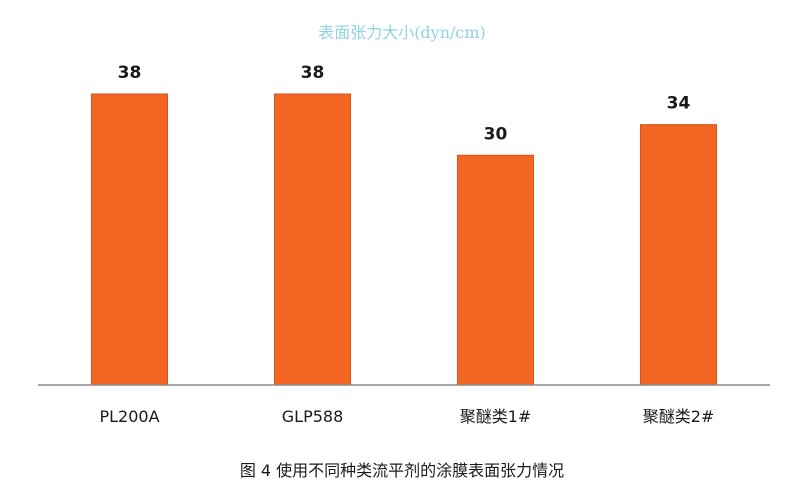 The image size is (801, 500). I want to click on x-tick-label-4: 聚醚类2#, so click(679, 416).